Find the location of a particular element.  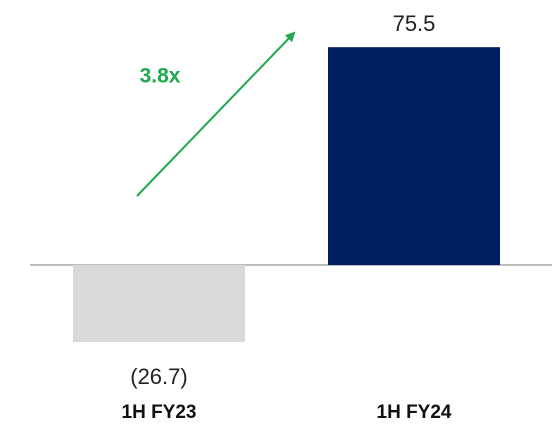

annotation: 3.8x is located at coordinates (160, 76).